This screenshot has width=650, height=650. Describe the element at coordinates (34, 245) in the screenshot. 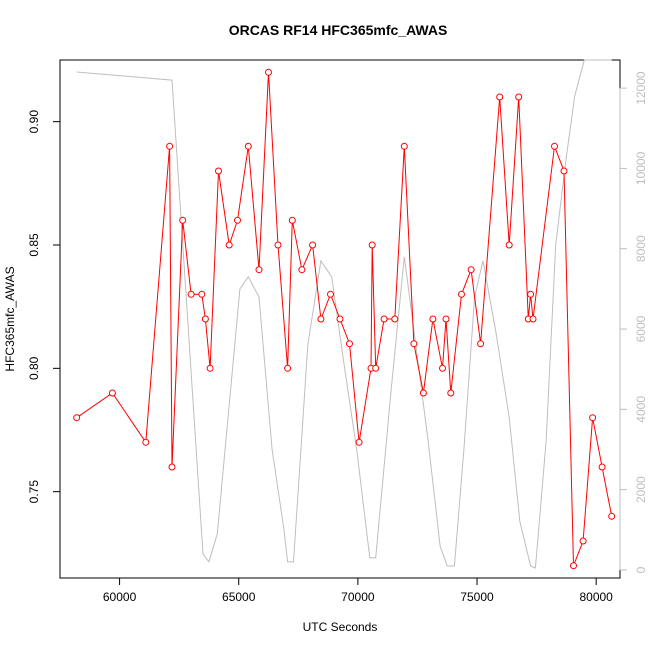

I see `y-tick-label: 0.85` at that location.